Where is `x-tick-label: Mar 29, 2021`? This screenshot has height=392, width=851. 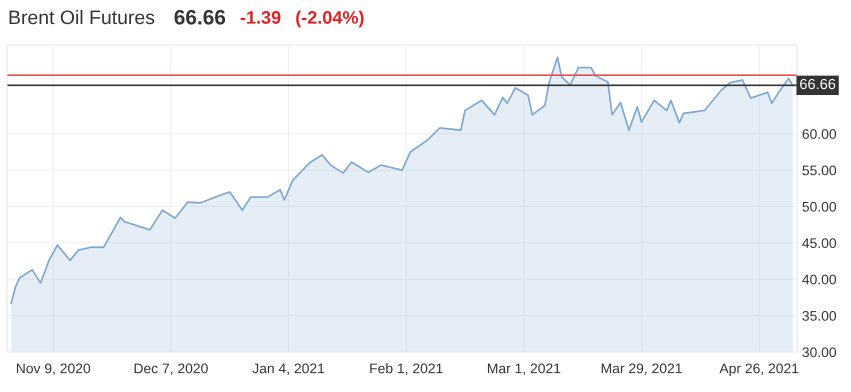
x-tick-label: Mar 29, 2021 is located at coordinates (642, 369).